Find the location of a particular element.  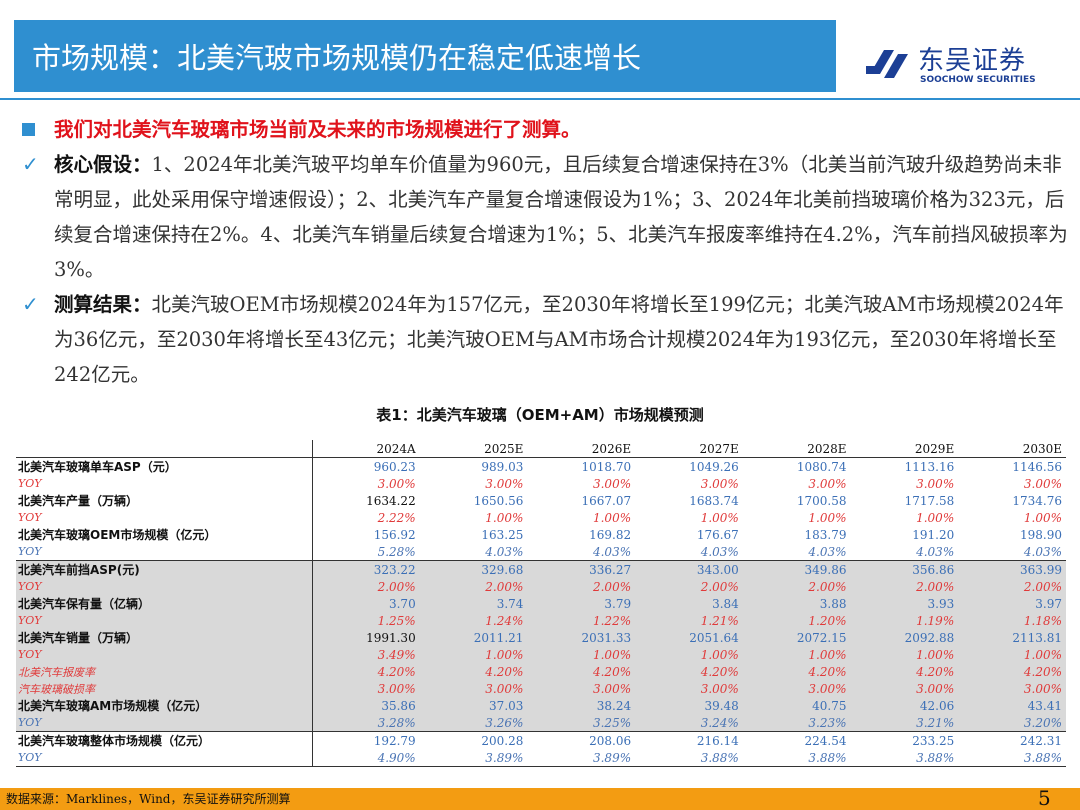

table-cell: 1.24% is located at coordinates (473, 620).